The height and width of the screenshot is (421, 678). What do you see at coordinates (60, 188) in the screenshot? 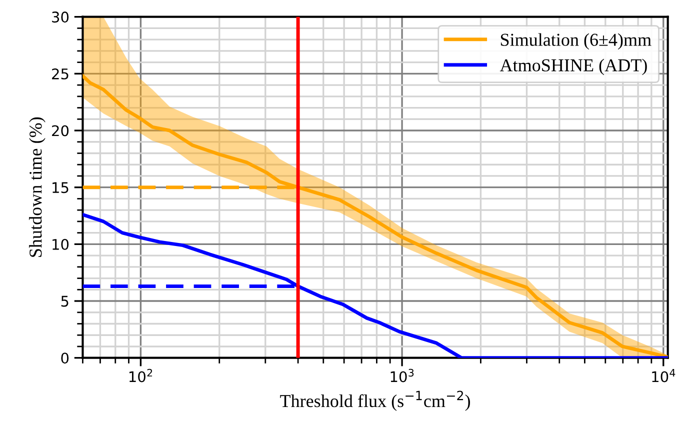
I see `y-tick-label: 15` at bounding box center [60, 188].